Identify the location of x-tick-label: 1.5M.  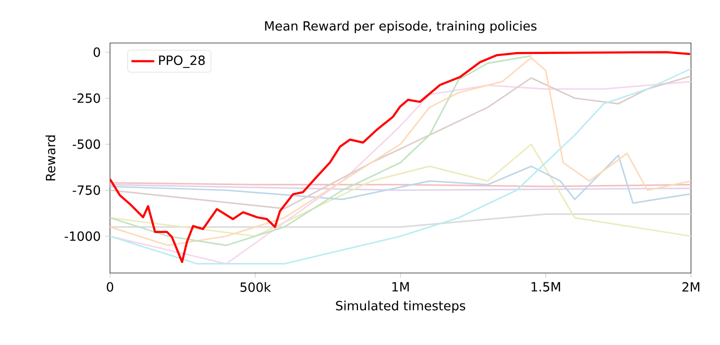
(546, 287).